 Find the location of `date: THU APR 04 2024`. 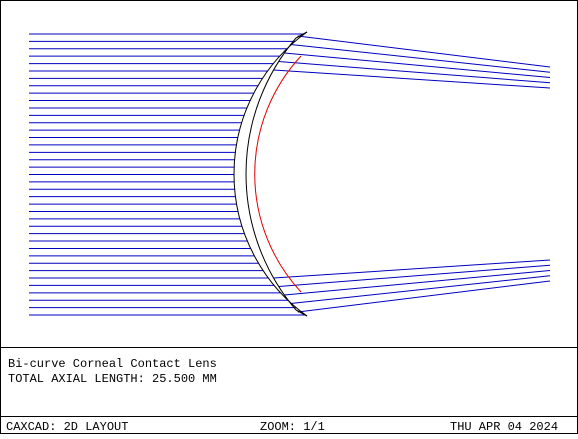

date: THU APR 04 2024 is located at coordinates (504, 427).